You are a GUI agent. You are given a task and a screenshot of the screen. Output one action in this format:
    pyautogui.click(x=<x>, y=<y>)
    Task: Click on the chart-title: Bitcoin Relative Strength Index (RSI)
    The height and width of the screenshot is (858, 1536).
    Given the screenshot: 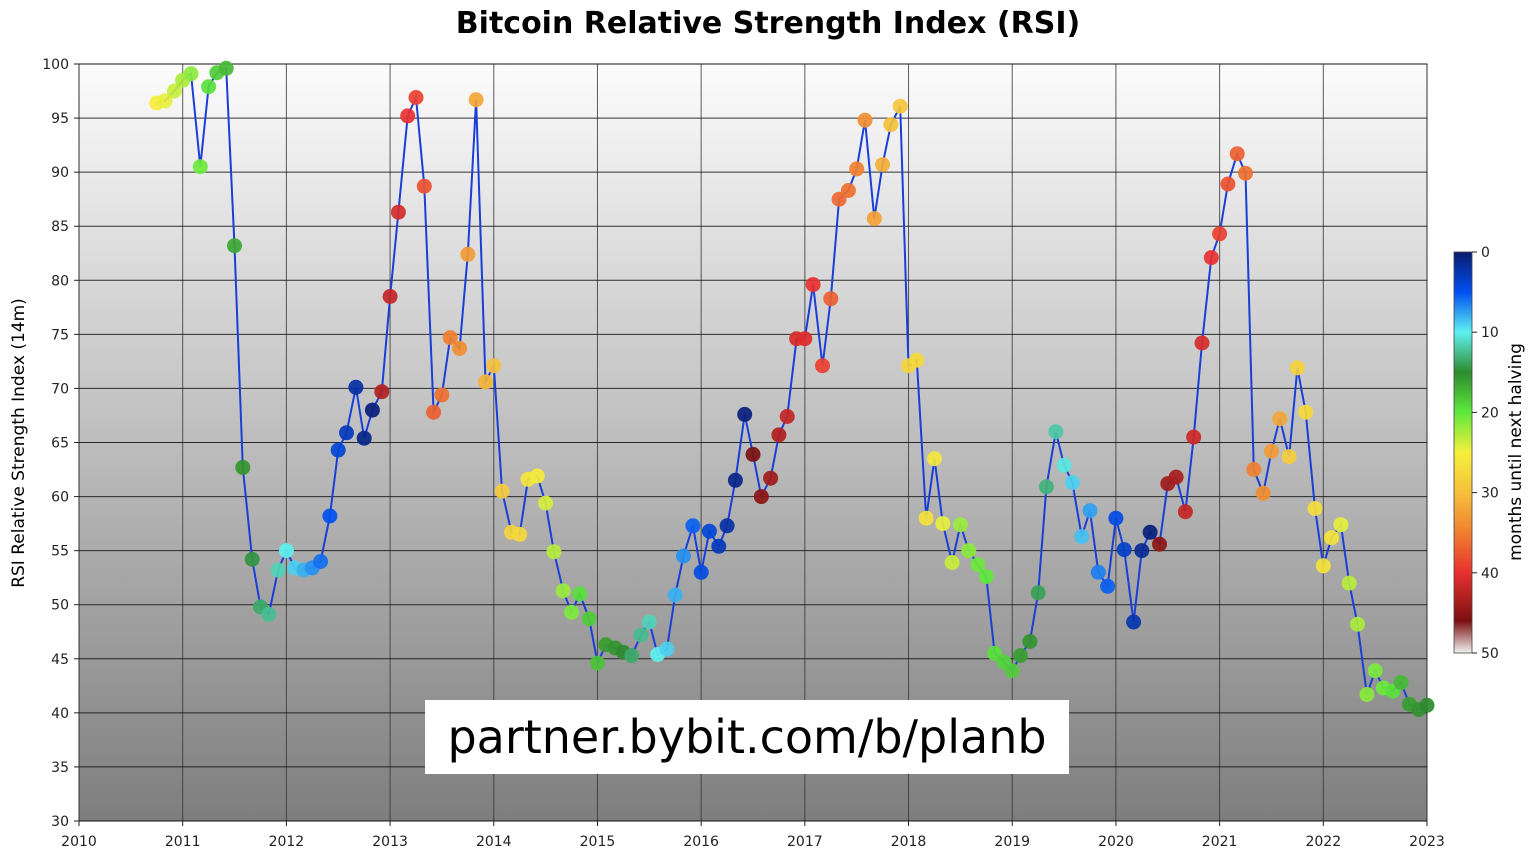 What is the action you would take?
    pyautogui.click(x=768, y=23)
    